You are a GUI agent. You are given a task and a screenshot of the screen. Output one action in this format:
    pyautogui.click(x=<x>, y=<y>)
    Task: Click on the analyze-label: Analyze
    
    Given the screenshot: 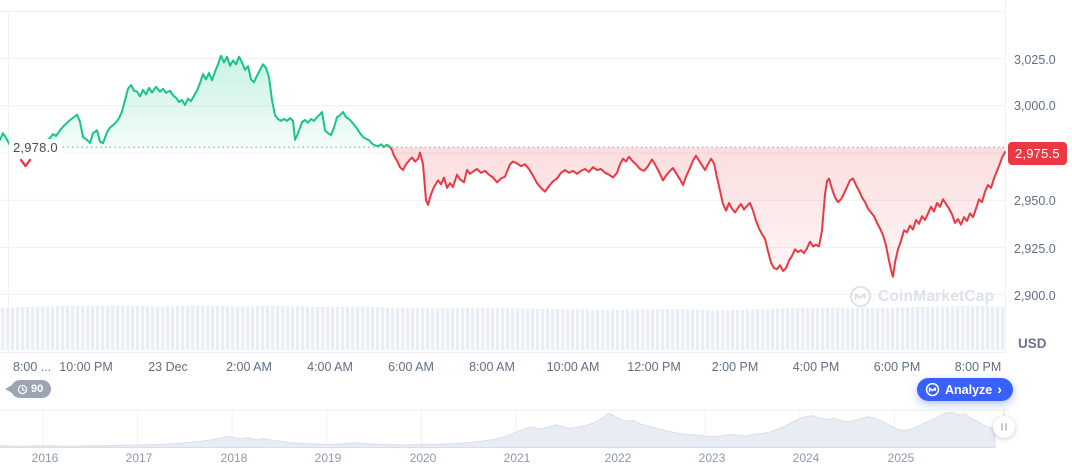 What is the action you would take?
    pyautogui.click(x=969, y=389)
    